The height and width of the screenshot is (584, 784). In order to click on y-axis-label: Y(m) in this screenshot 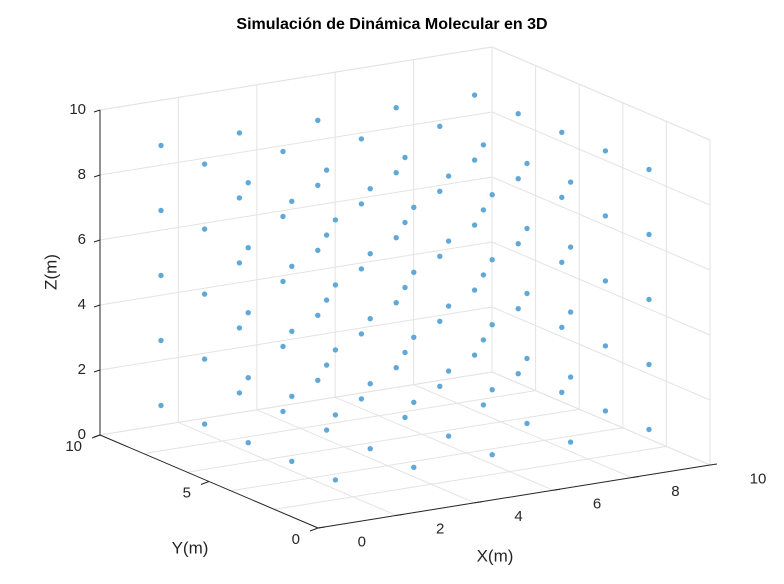, I will do `click(190, 547)`.